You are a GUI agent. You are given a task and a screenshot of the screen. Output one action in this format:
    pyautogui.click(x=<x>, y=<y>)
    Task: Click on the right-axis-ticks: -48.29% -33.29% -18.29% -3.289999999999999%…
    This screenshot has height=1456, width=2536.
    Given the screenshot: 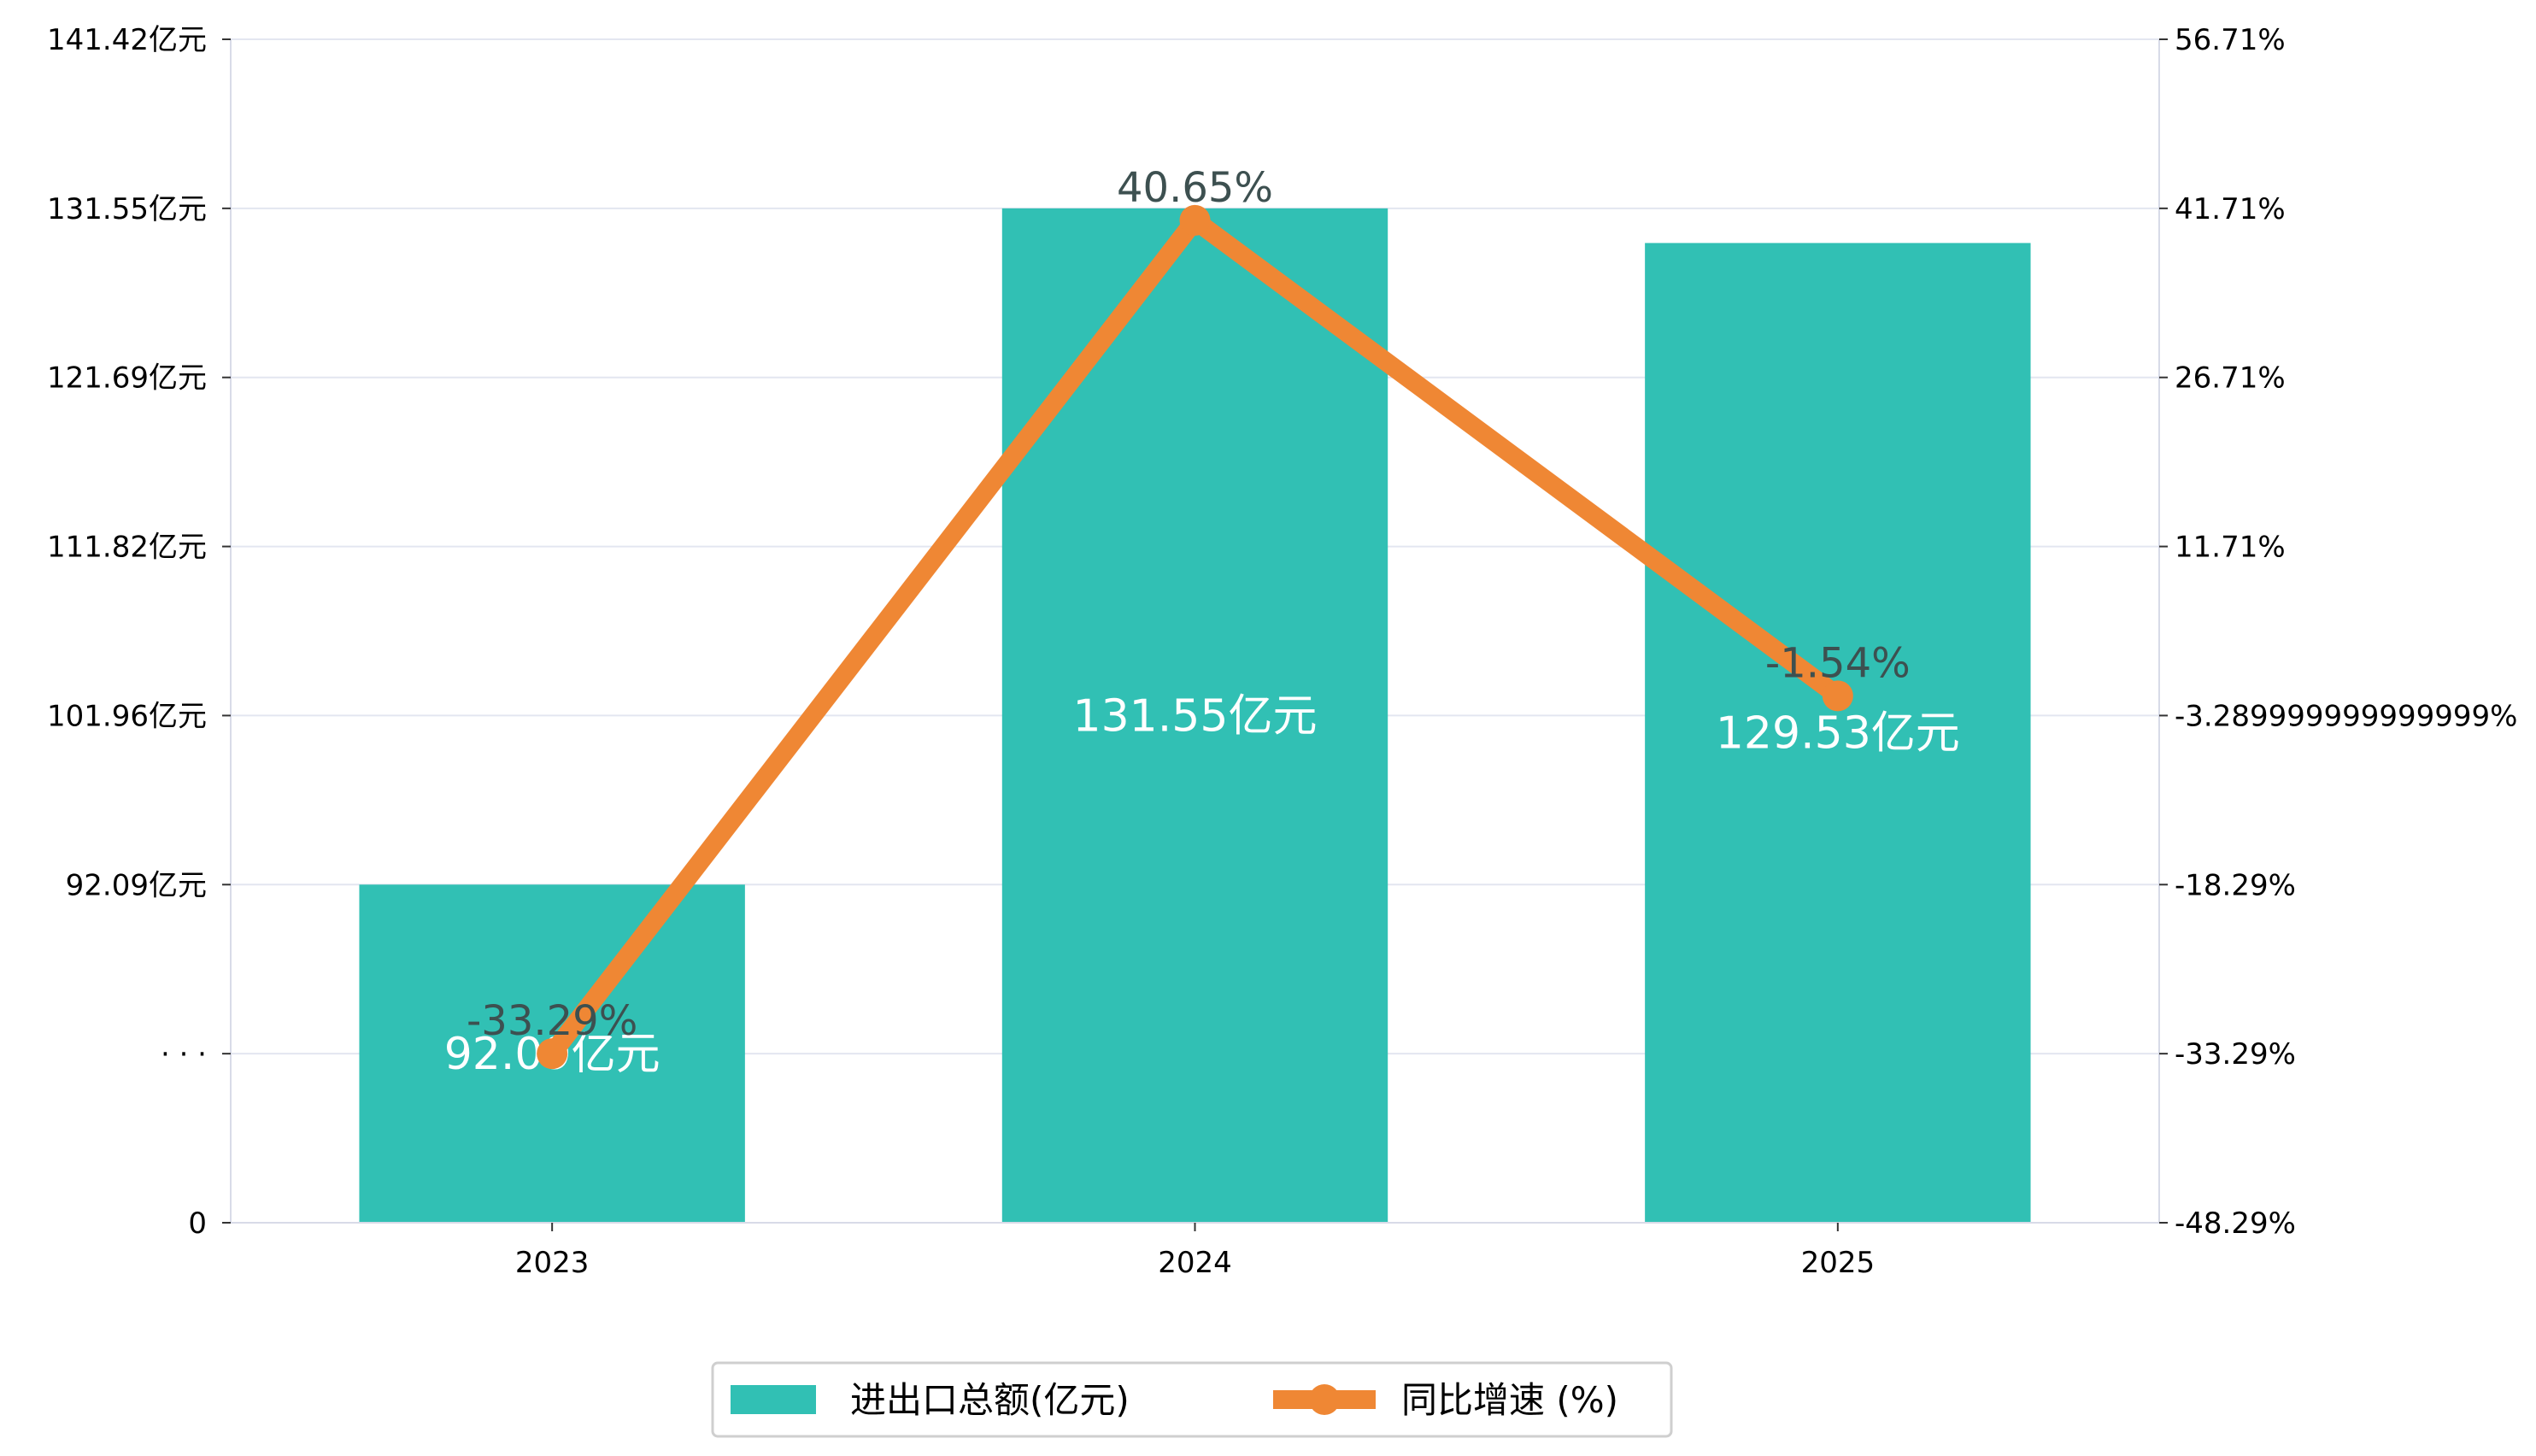 What is the action you would take?
    pyautogui.click(x=2338, y=632)
    